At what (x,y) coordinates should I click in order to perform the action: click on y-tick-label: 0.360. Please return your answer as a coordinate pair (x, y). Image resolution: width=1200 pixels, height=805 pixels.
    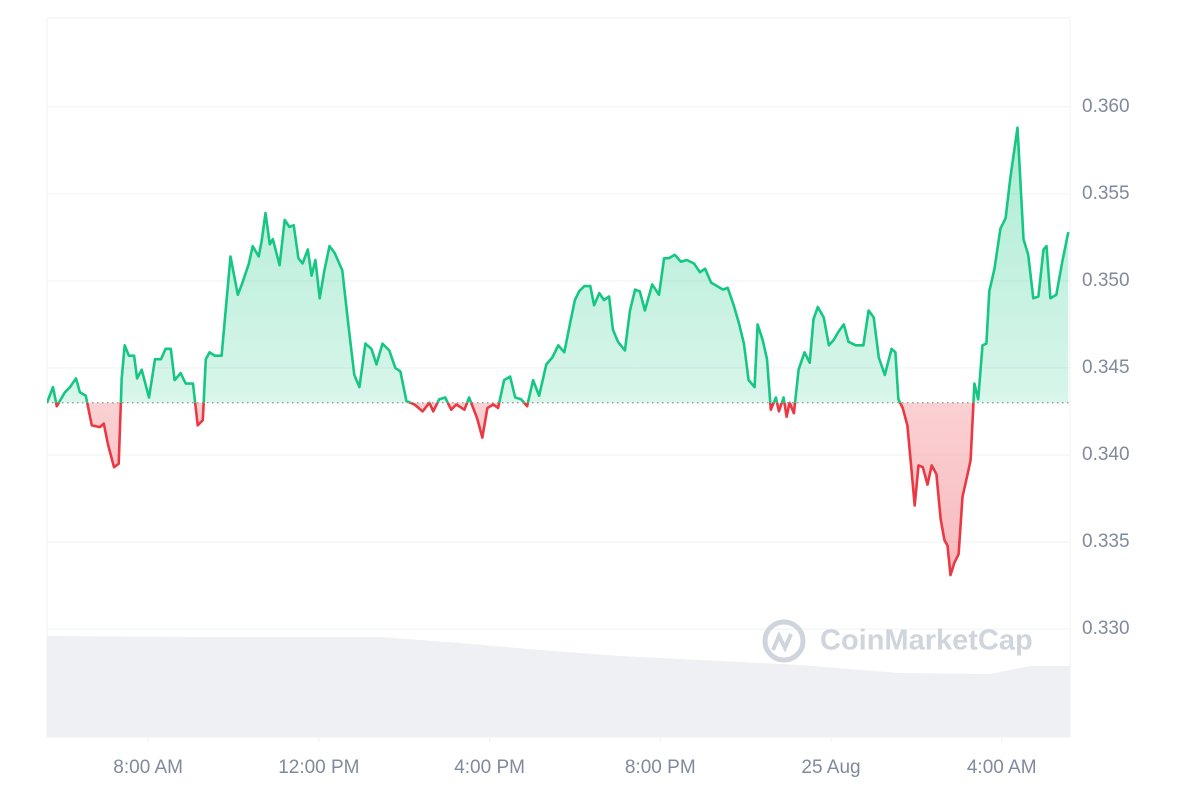
    Looking at the image, I should click on (1106, 106).